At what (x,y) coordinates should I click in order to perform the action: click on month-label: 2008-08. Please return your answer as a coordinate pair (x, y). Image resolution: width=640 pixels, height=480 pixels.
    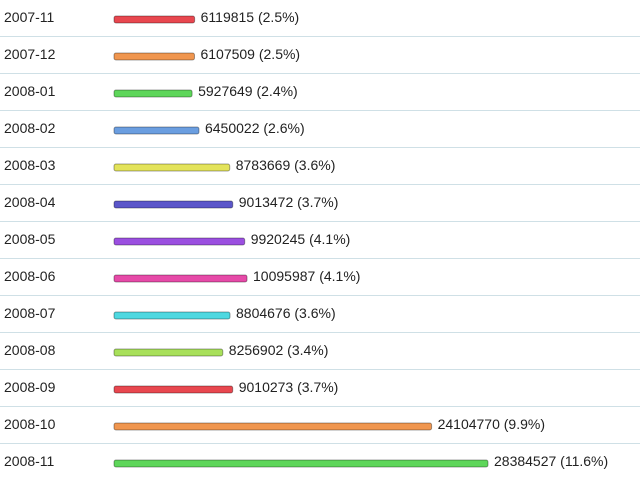
    Looking at the image, I should click on (30, 350).